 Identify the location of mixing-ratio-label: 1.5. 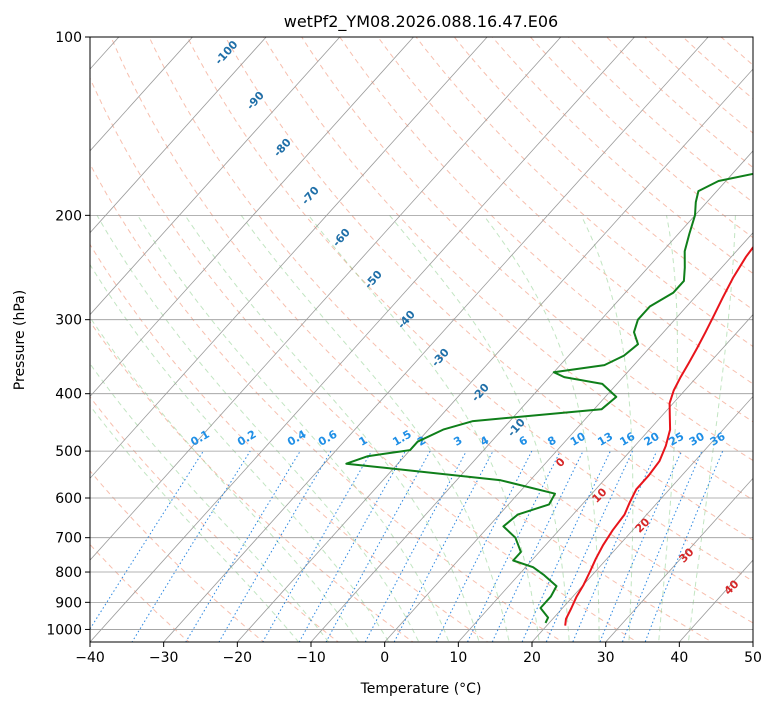
(401, 438).